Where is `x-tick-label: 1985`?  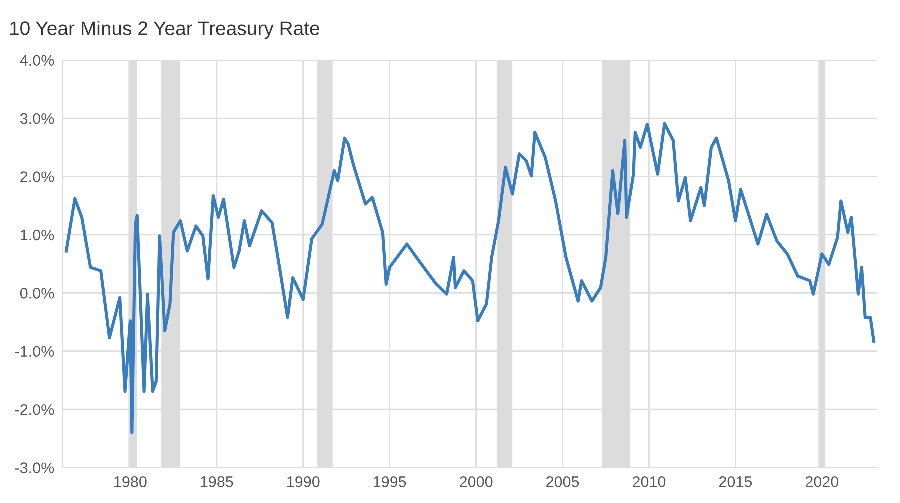
x-tick-label: 1985 is located at coordinates (217, 482).